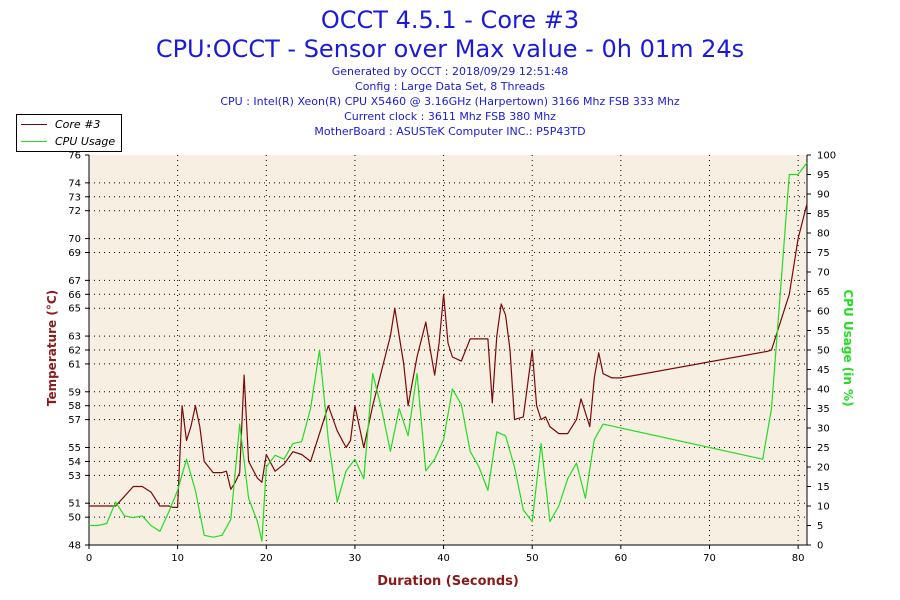 The width and height of the screenshot is (900, 600). What do you see at coordinates (74, 197) in the screenshot?
I see `left-tick-label: 73` at bounding box center [74, 197].